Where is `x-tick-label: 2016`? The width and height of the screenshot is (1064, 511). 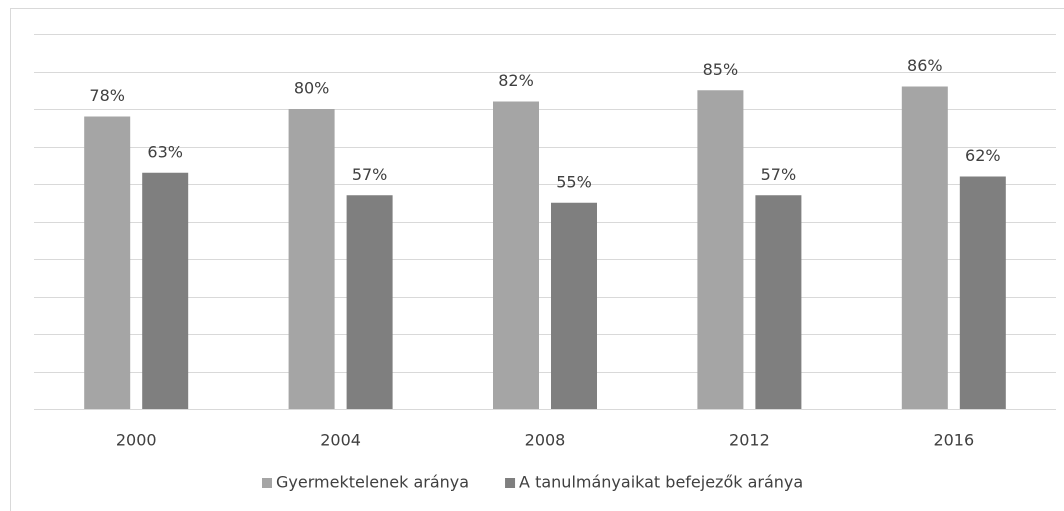 x-tick-label: 2016 is located at coordinates (953, 440).